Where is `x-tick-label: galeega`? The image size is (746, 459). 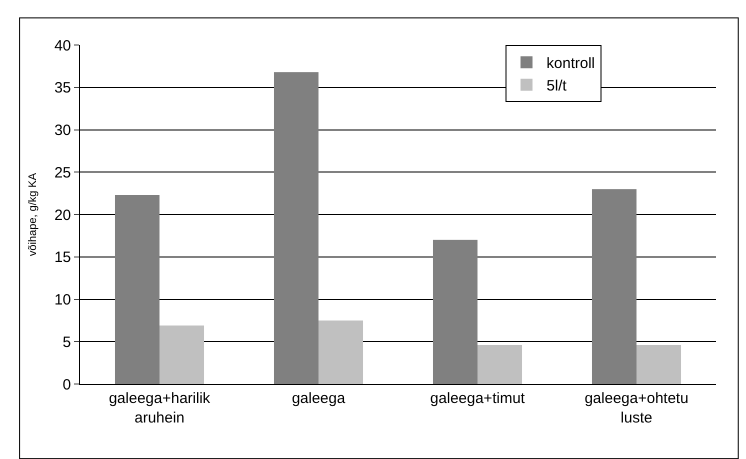 x-tick-label: galeega is located at coordinates (319, 398).